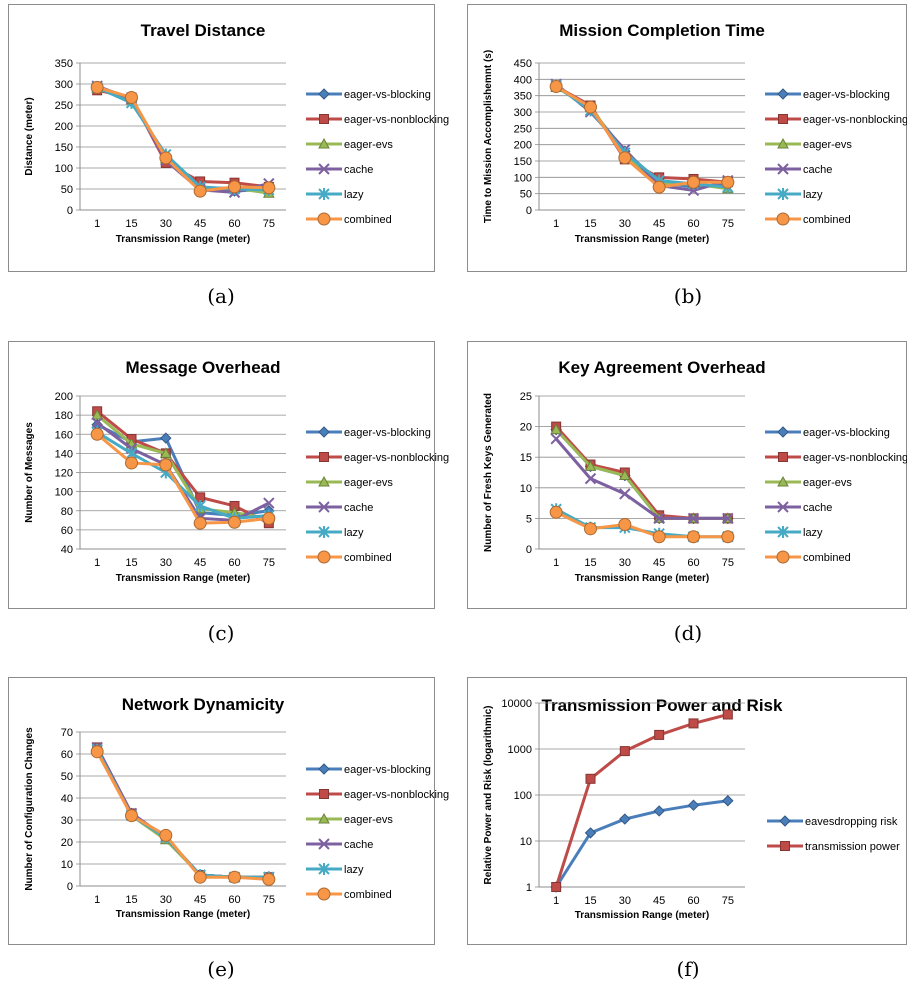 The width and height of the screenshot is (907, 992). What do you see at coordinates (29, 472) in the screenshot?
I see `y-axis-label: Number of Messages` at bounding box center [29, 472].